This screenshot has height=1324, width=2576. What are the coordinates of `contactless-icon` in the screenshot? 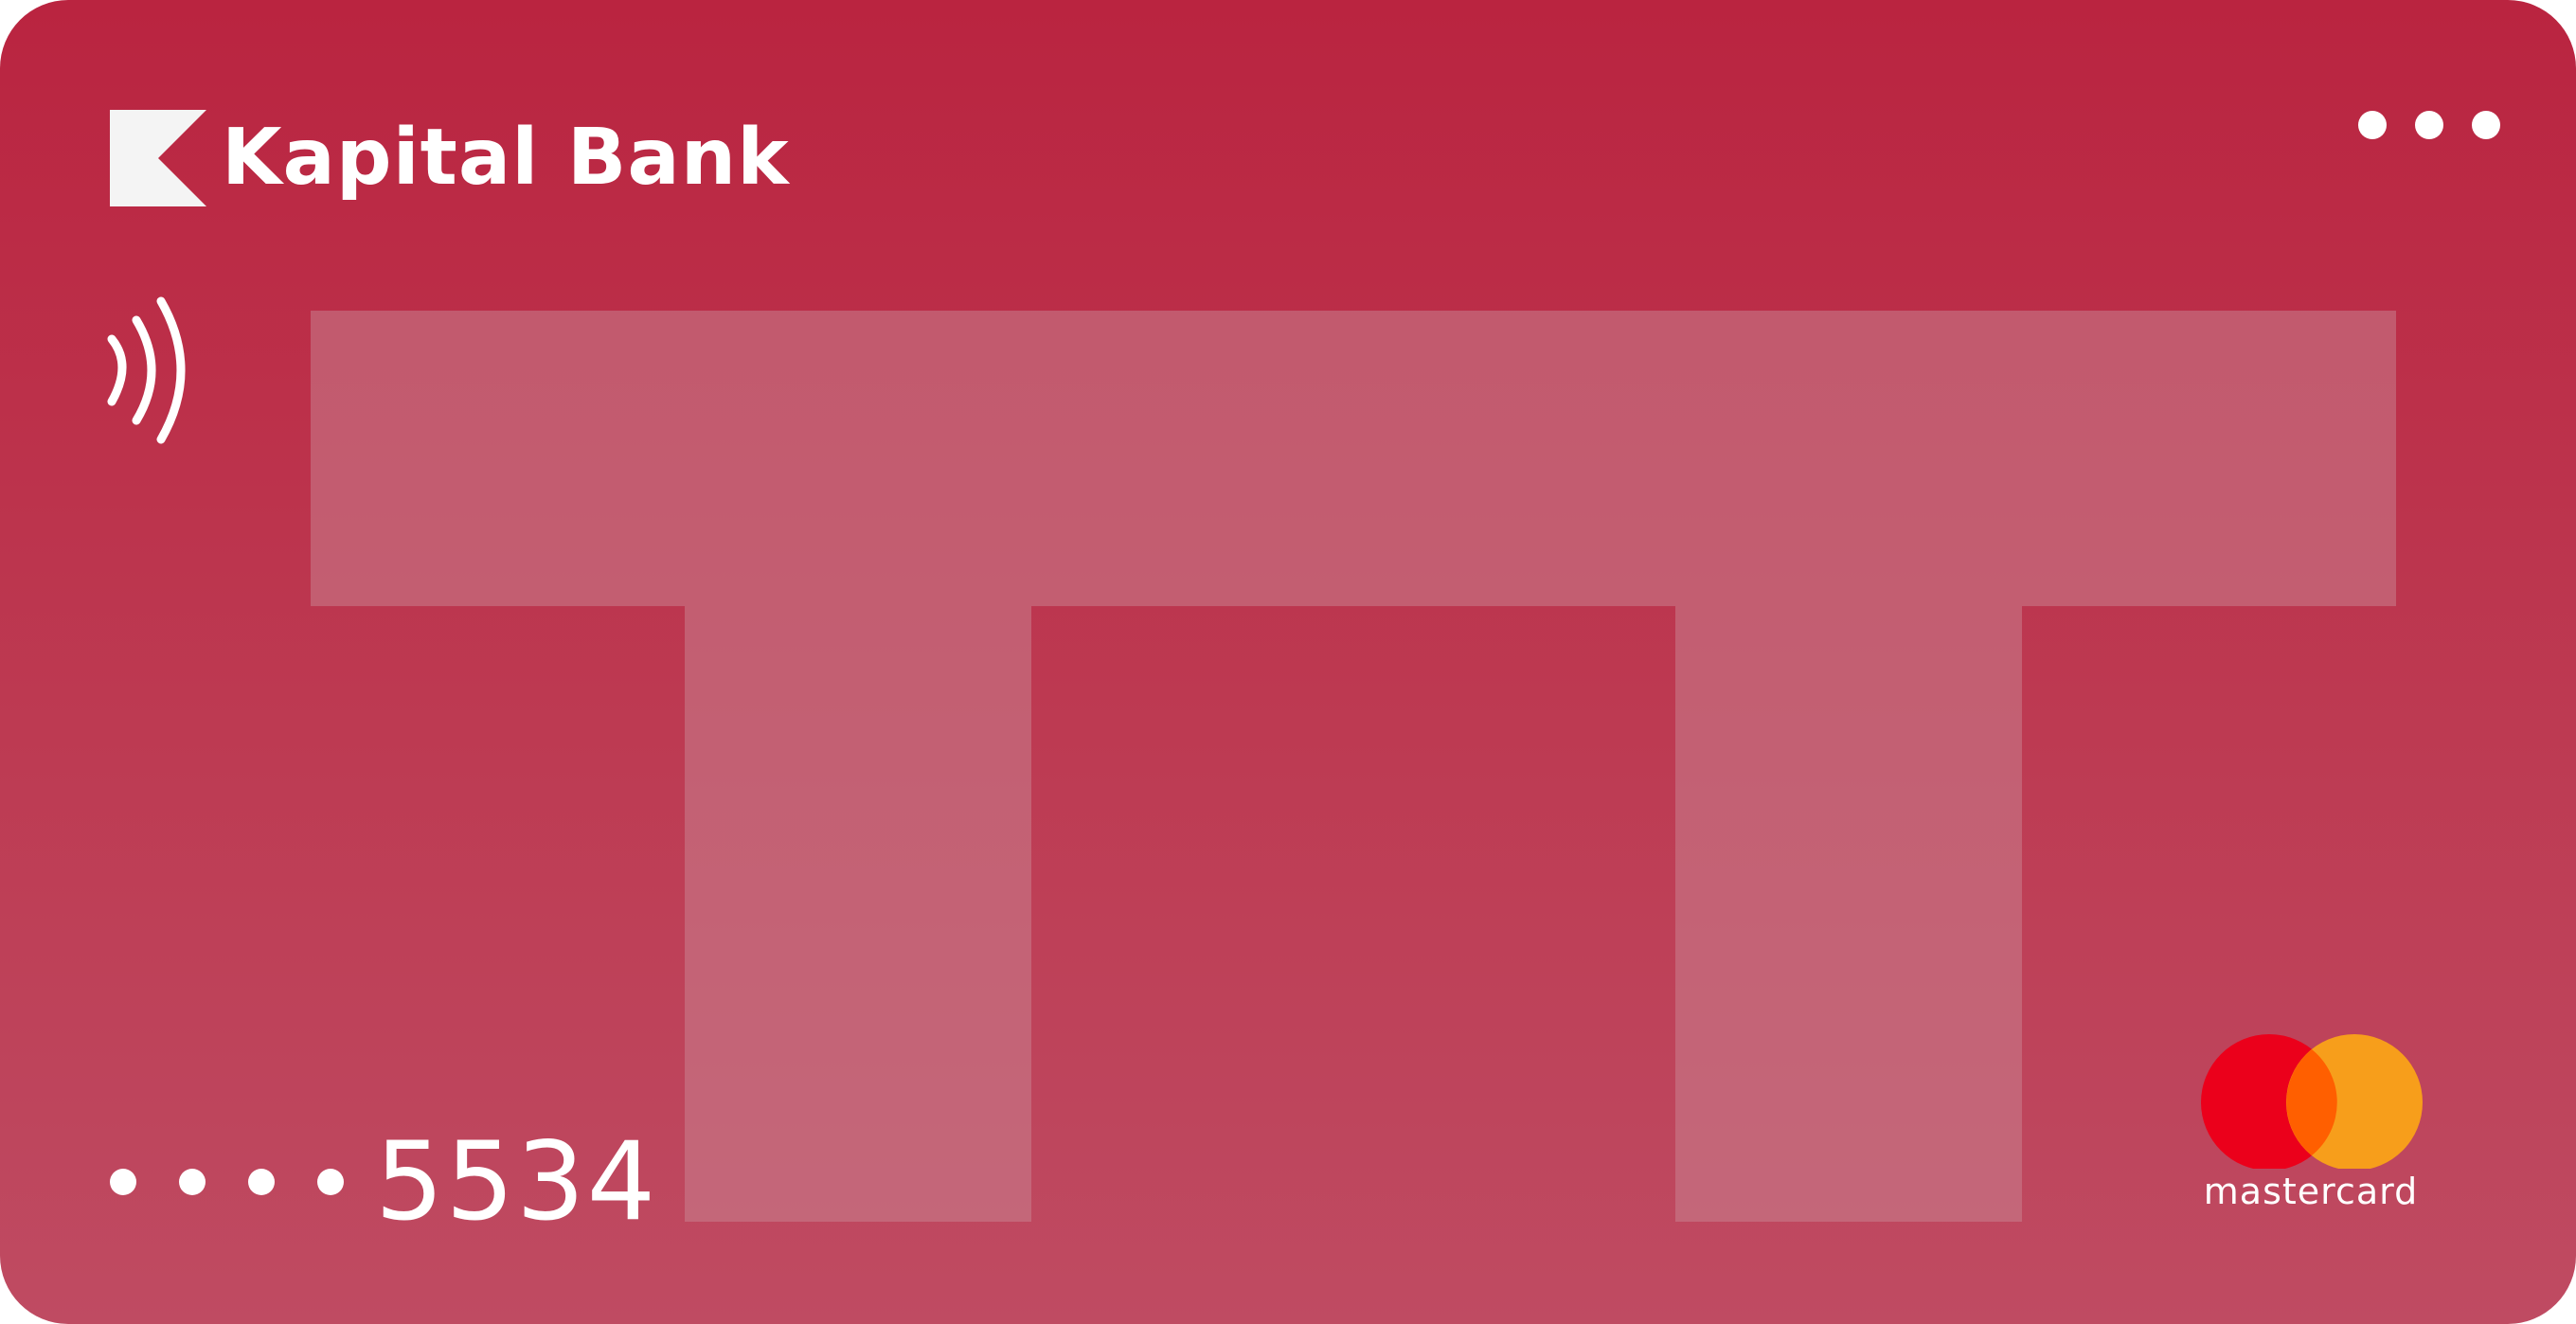 It's located at (146, 370).